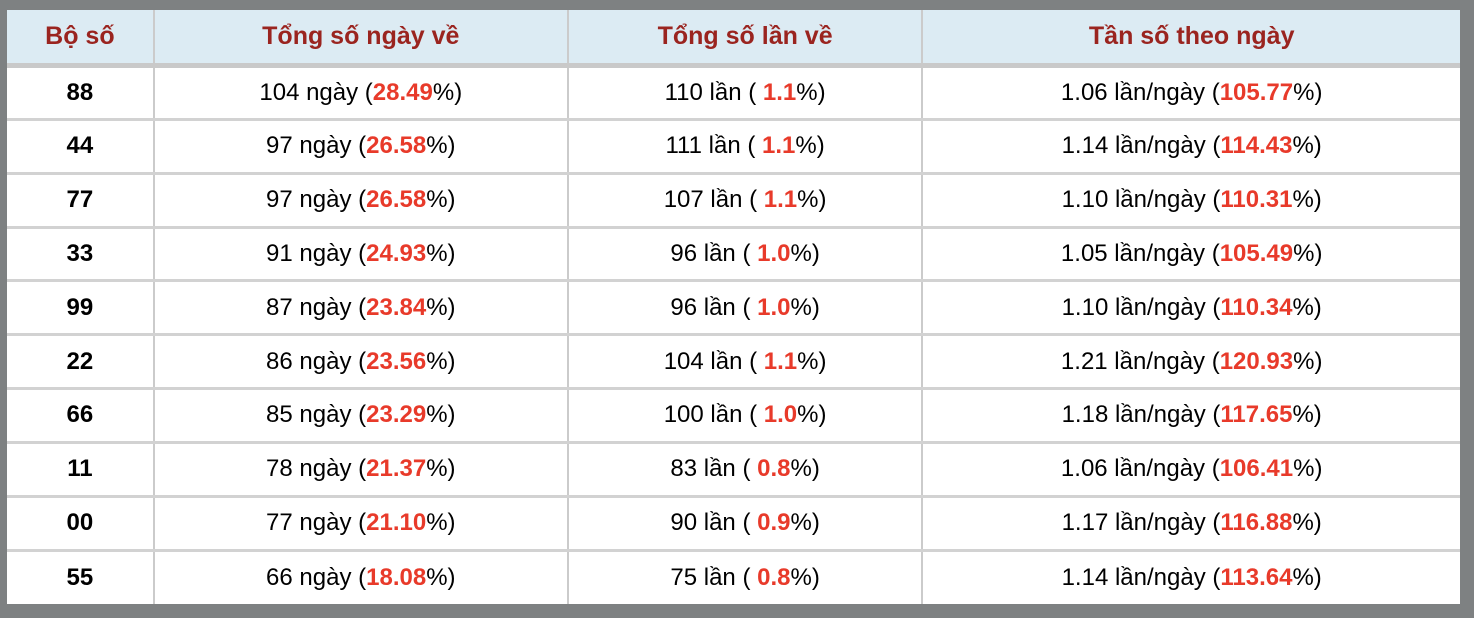 The width and height of the screenshot is (1474, 618). I want to click on highlight-value: 28.49, so click(402, 92).